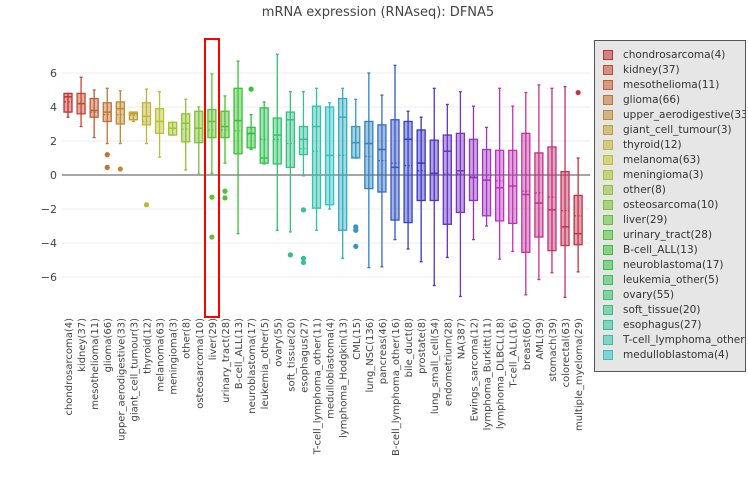 Image resolution: width=748 pixels, height=478 pixels. I want to click on legend-item: thyroid(12), so click(642, 144).